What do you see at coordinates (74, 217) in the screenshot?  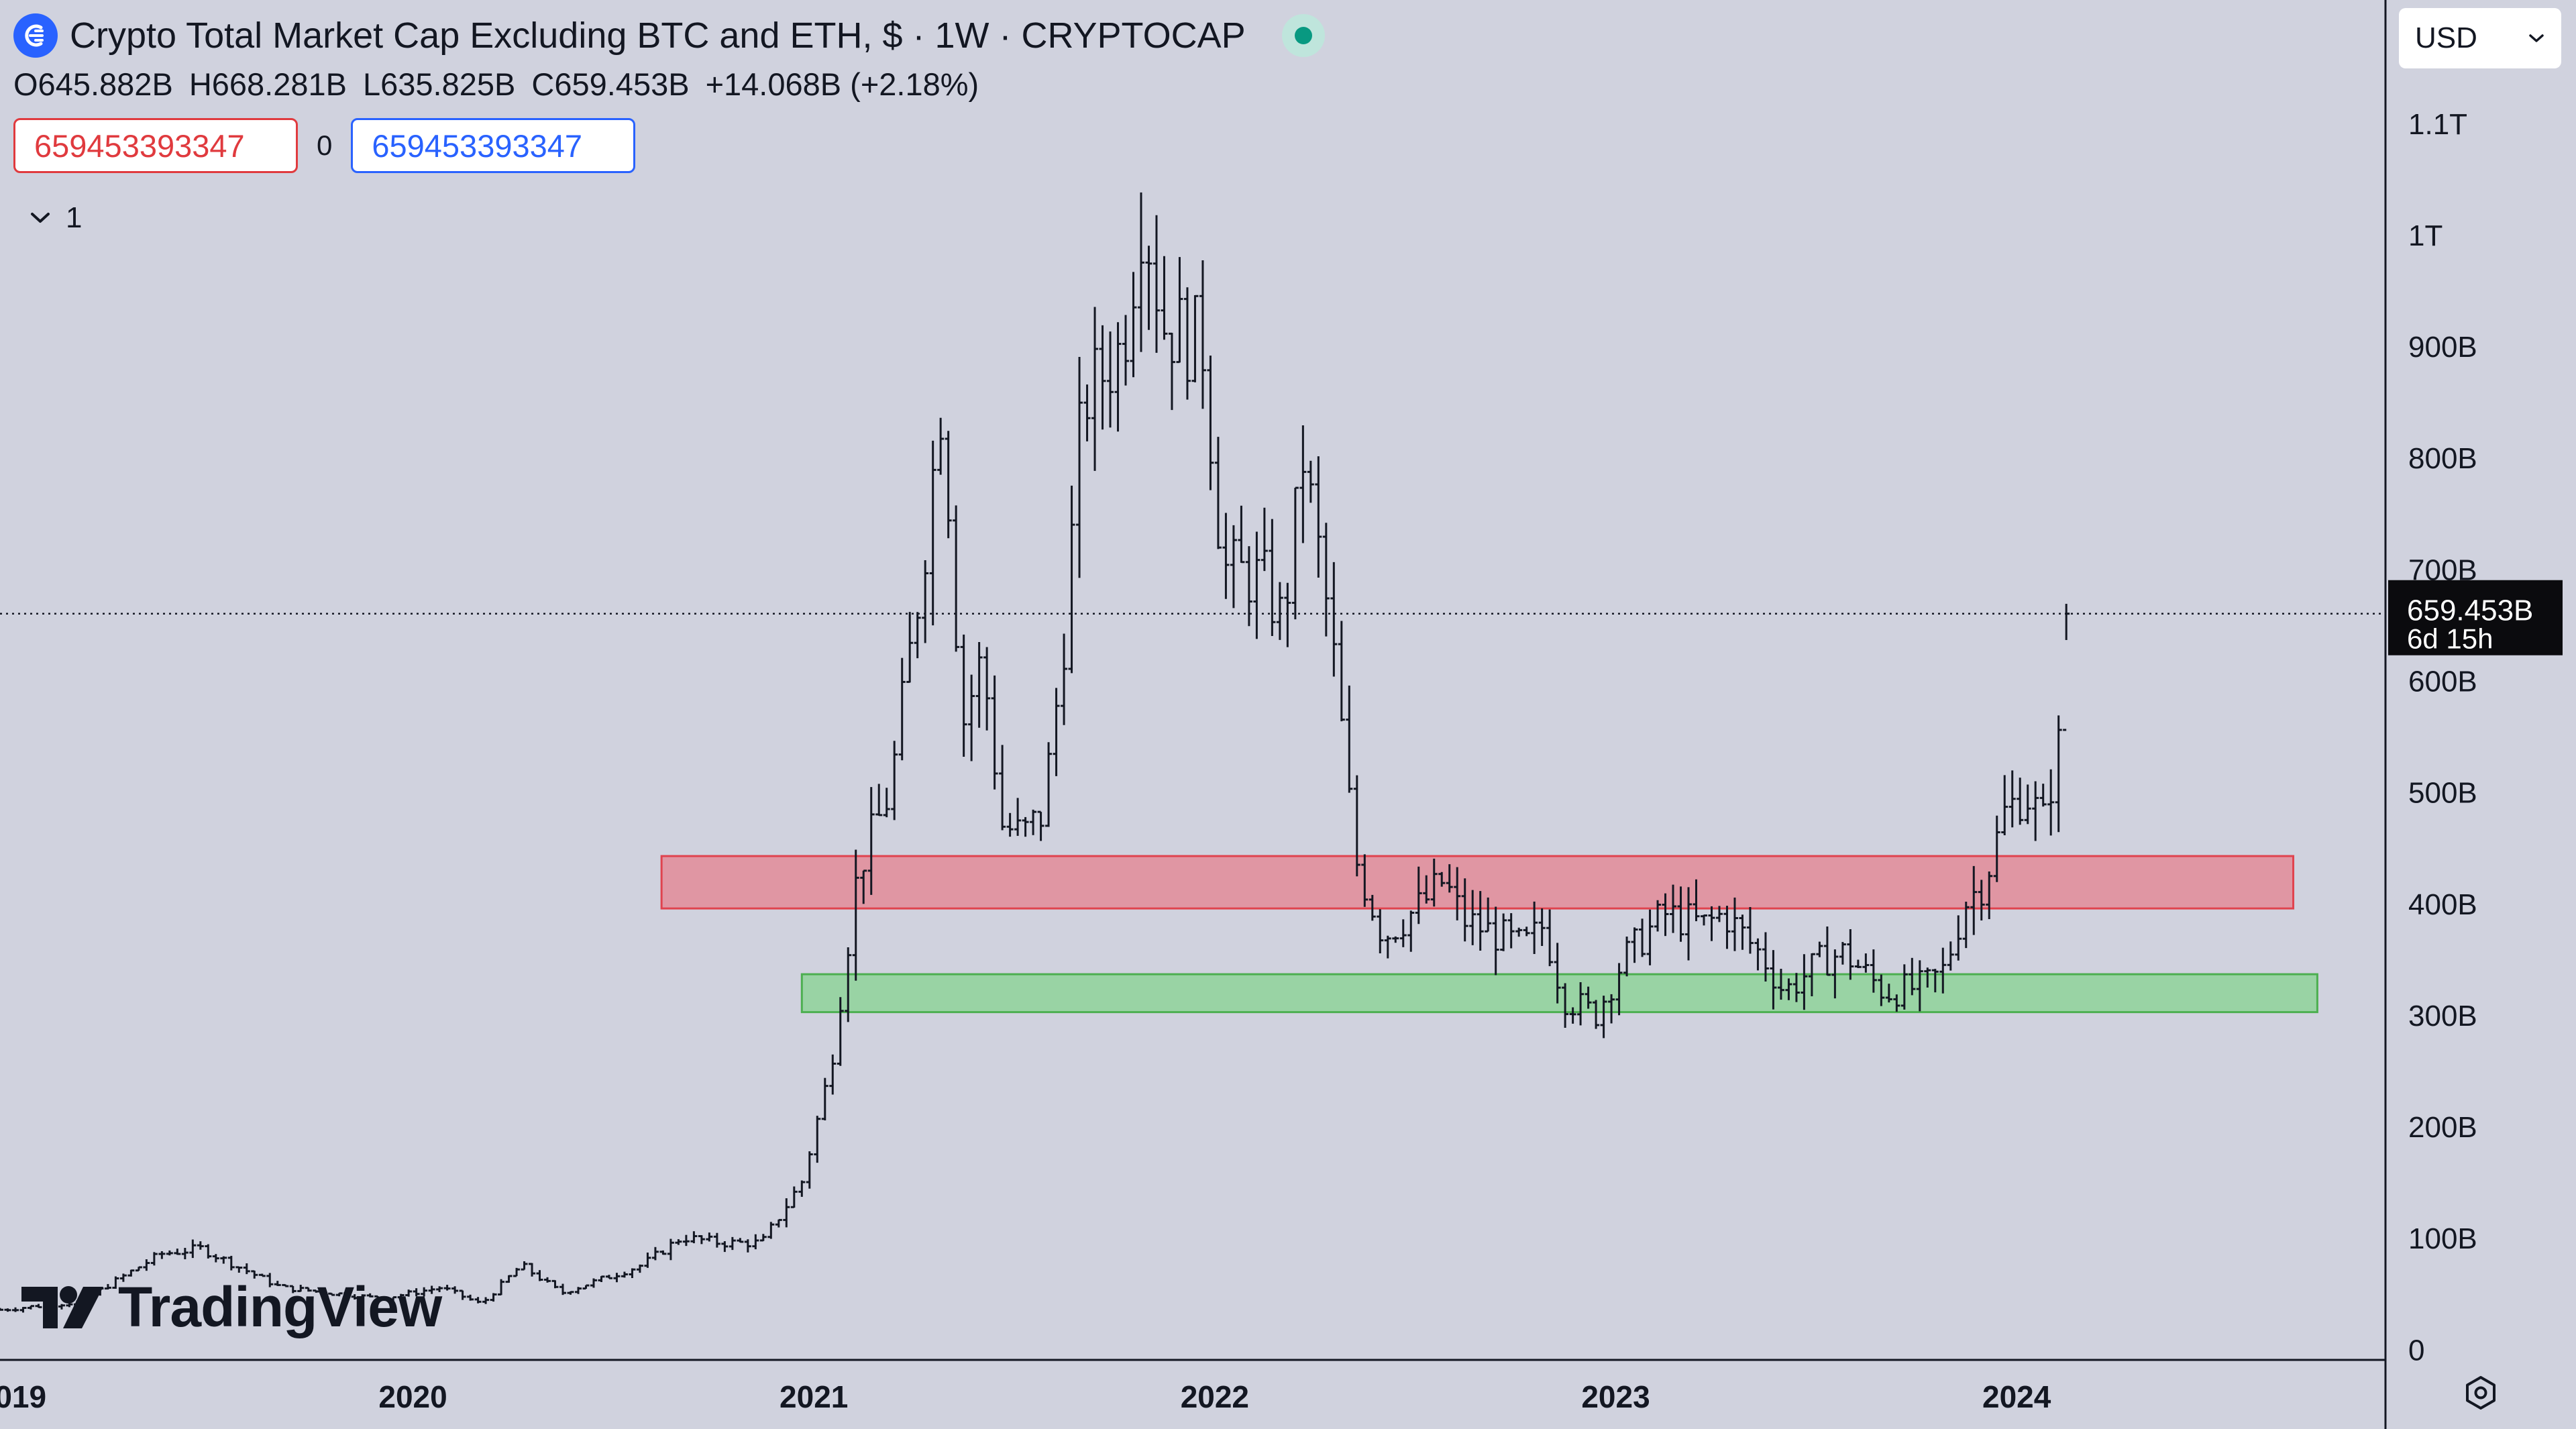 I see `indicators-count: 1` at bounding box center [74, 217].